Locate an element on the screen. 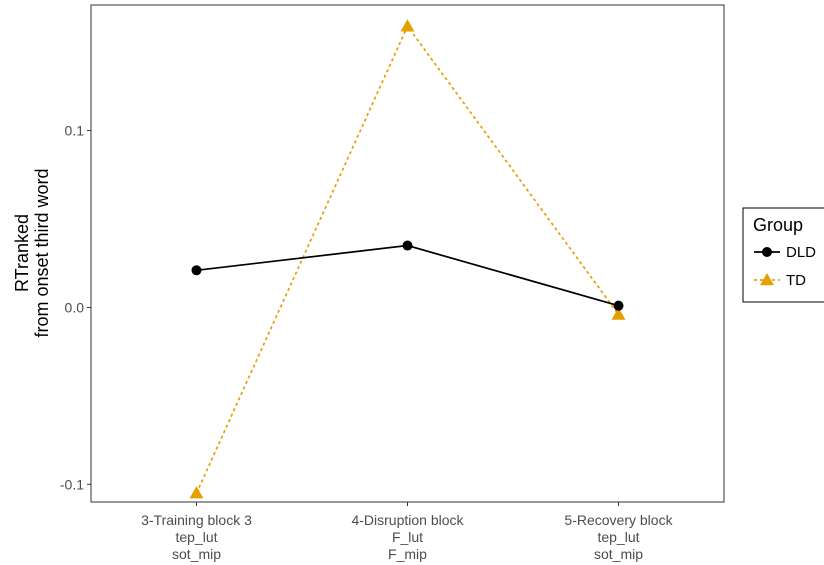  legend-label: TD is located at coordinates (796, 280).